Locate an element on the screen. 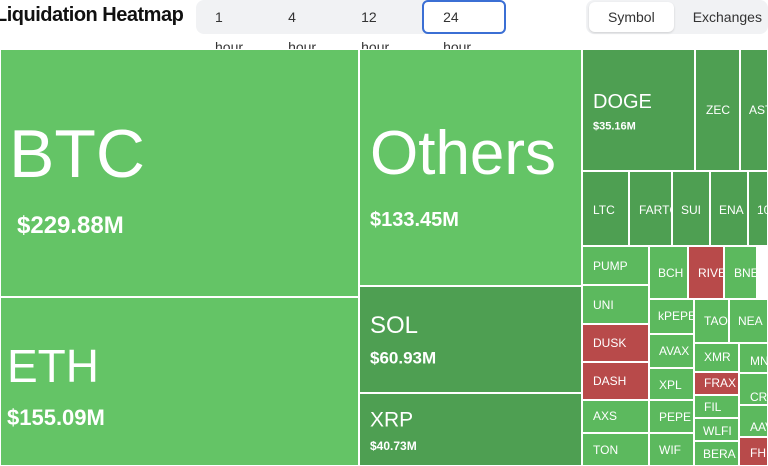 The image size is (768, 466). page-title: Liquidation Heatmap is located at coordinates (92, 15).